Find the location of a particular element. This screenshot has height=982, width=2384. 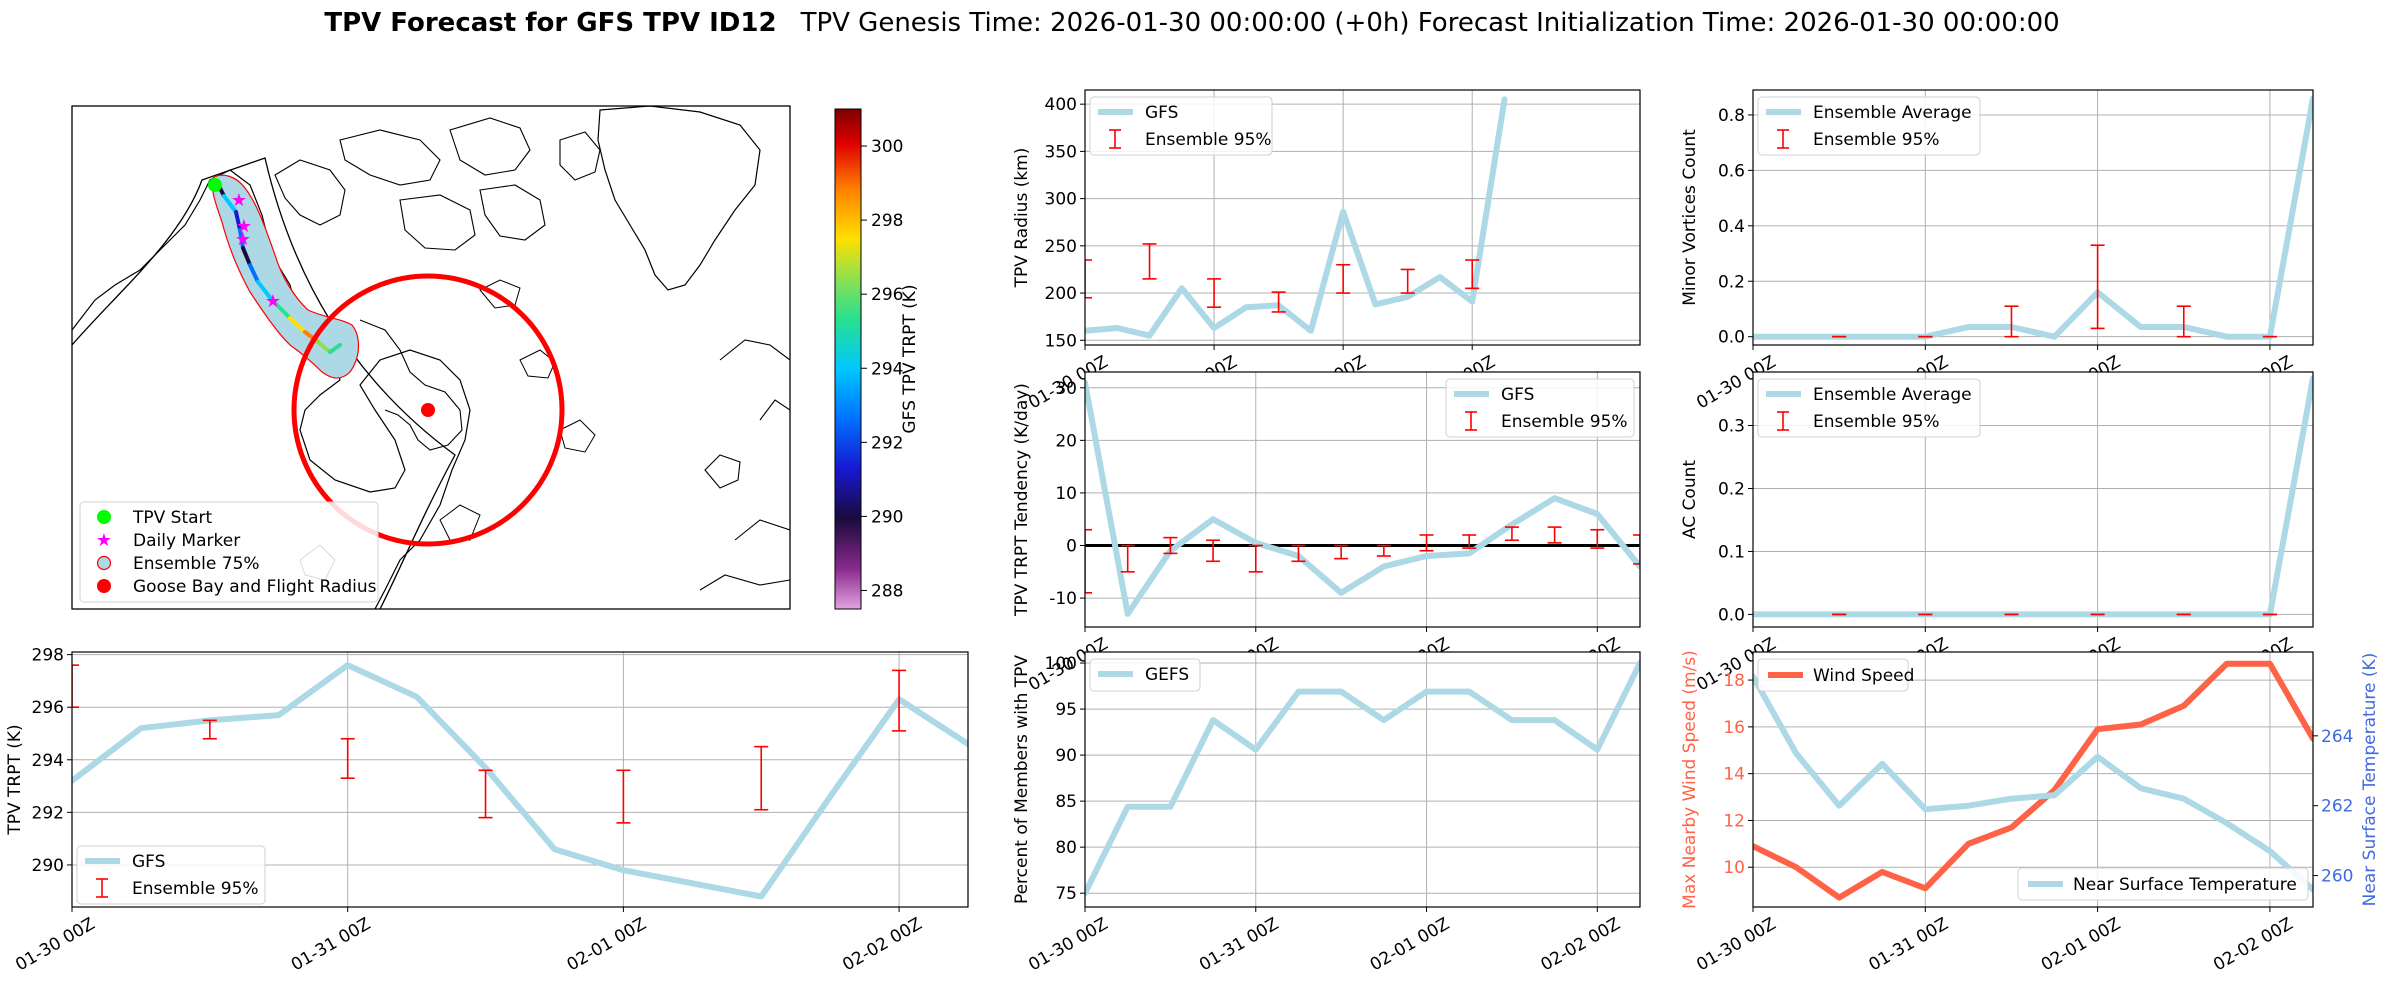

y-axis-label: TPV Radius (km) is located at coordinates (1022, 218).